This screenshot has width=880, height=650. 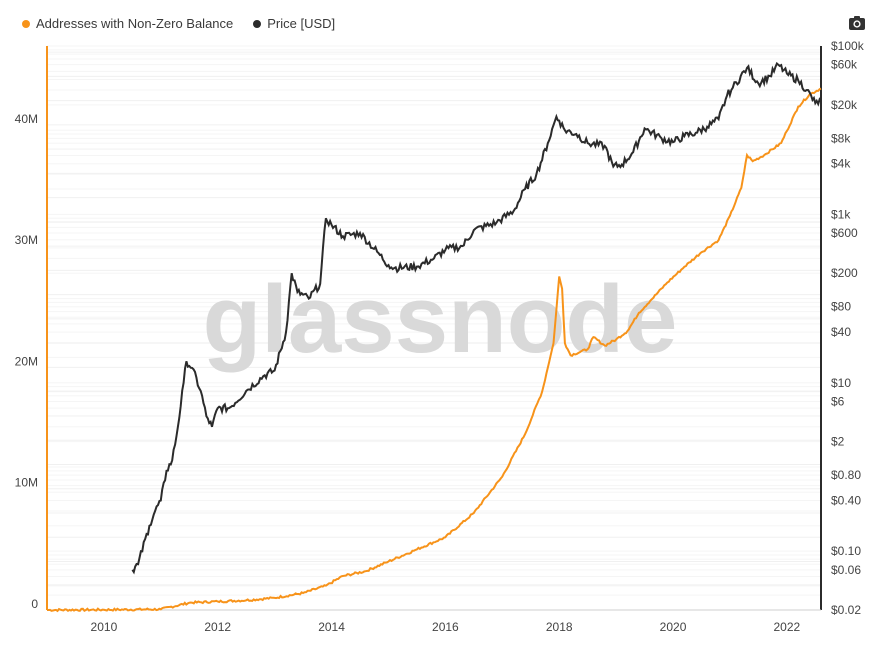 I want to click on y-left-tick-label: 20M, so click(x=26, y=361).